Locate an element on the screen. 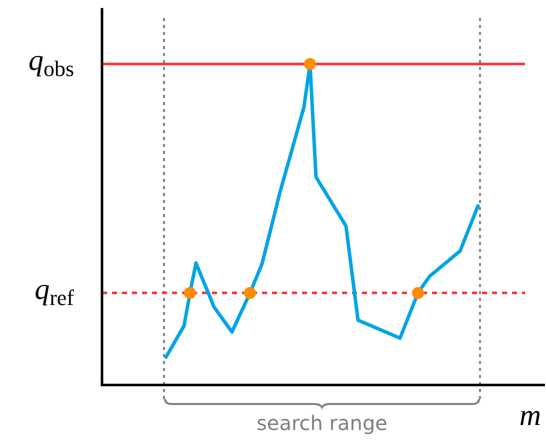  text: search range is located at coordinates (322, 423).